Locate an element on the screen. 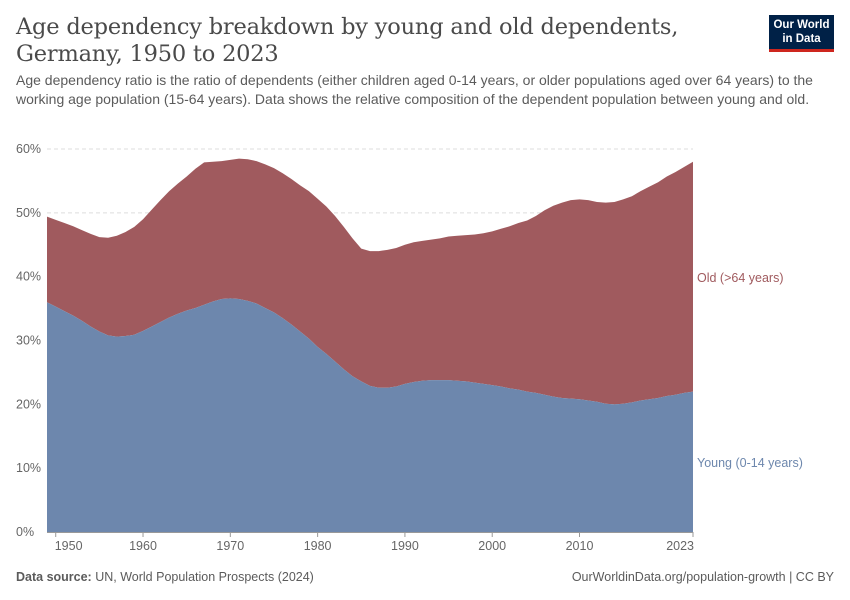 Image resolution: width=850 pixels, height=600 pixels. y-tick-label: 30% is located at coordinates (28, 341).